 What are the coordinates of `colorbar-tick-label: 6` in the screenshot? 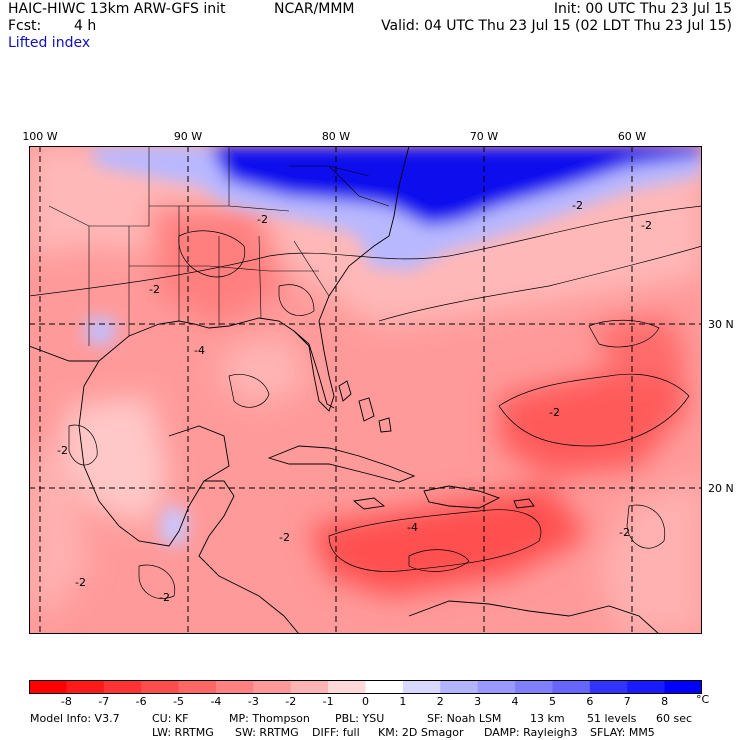 It's located at (590, 701).